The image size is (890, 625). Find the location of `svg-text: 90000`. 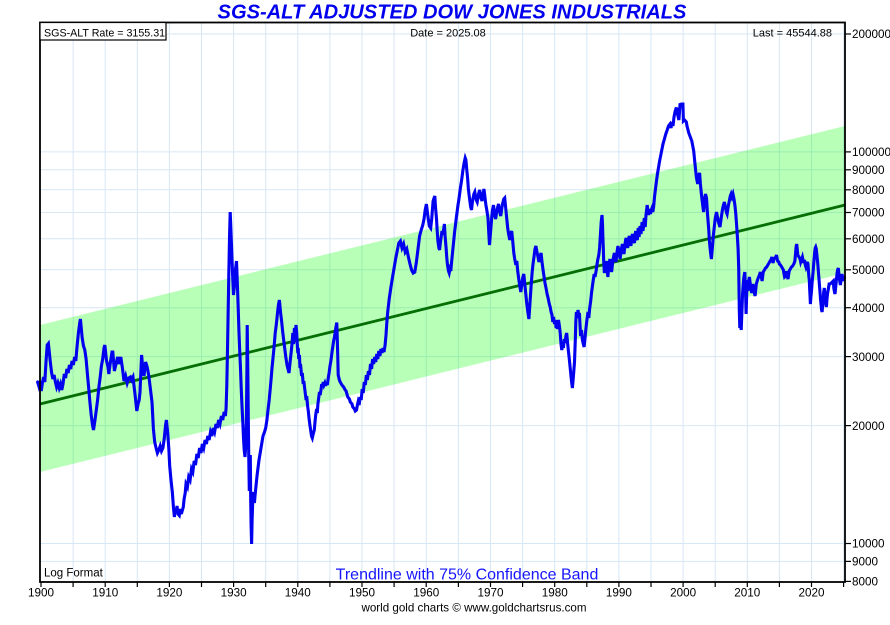

svg-text: 90000 is located at coordinates (868, 170).